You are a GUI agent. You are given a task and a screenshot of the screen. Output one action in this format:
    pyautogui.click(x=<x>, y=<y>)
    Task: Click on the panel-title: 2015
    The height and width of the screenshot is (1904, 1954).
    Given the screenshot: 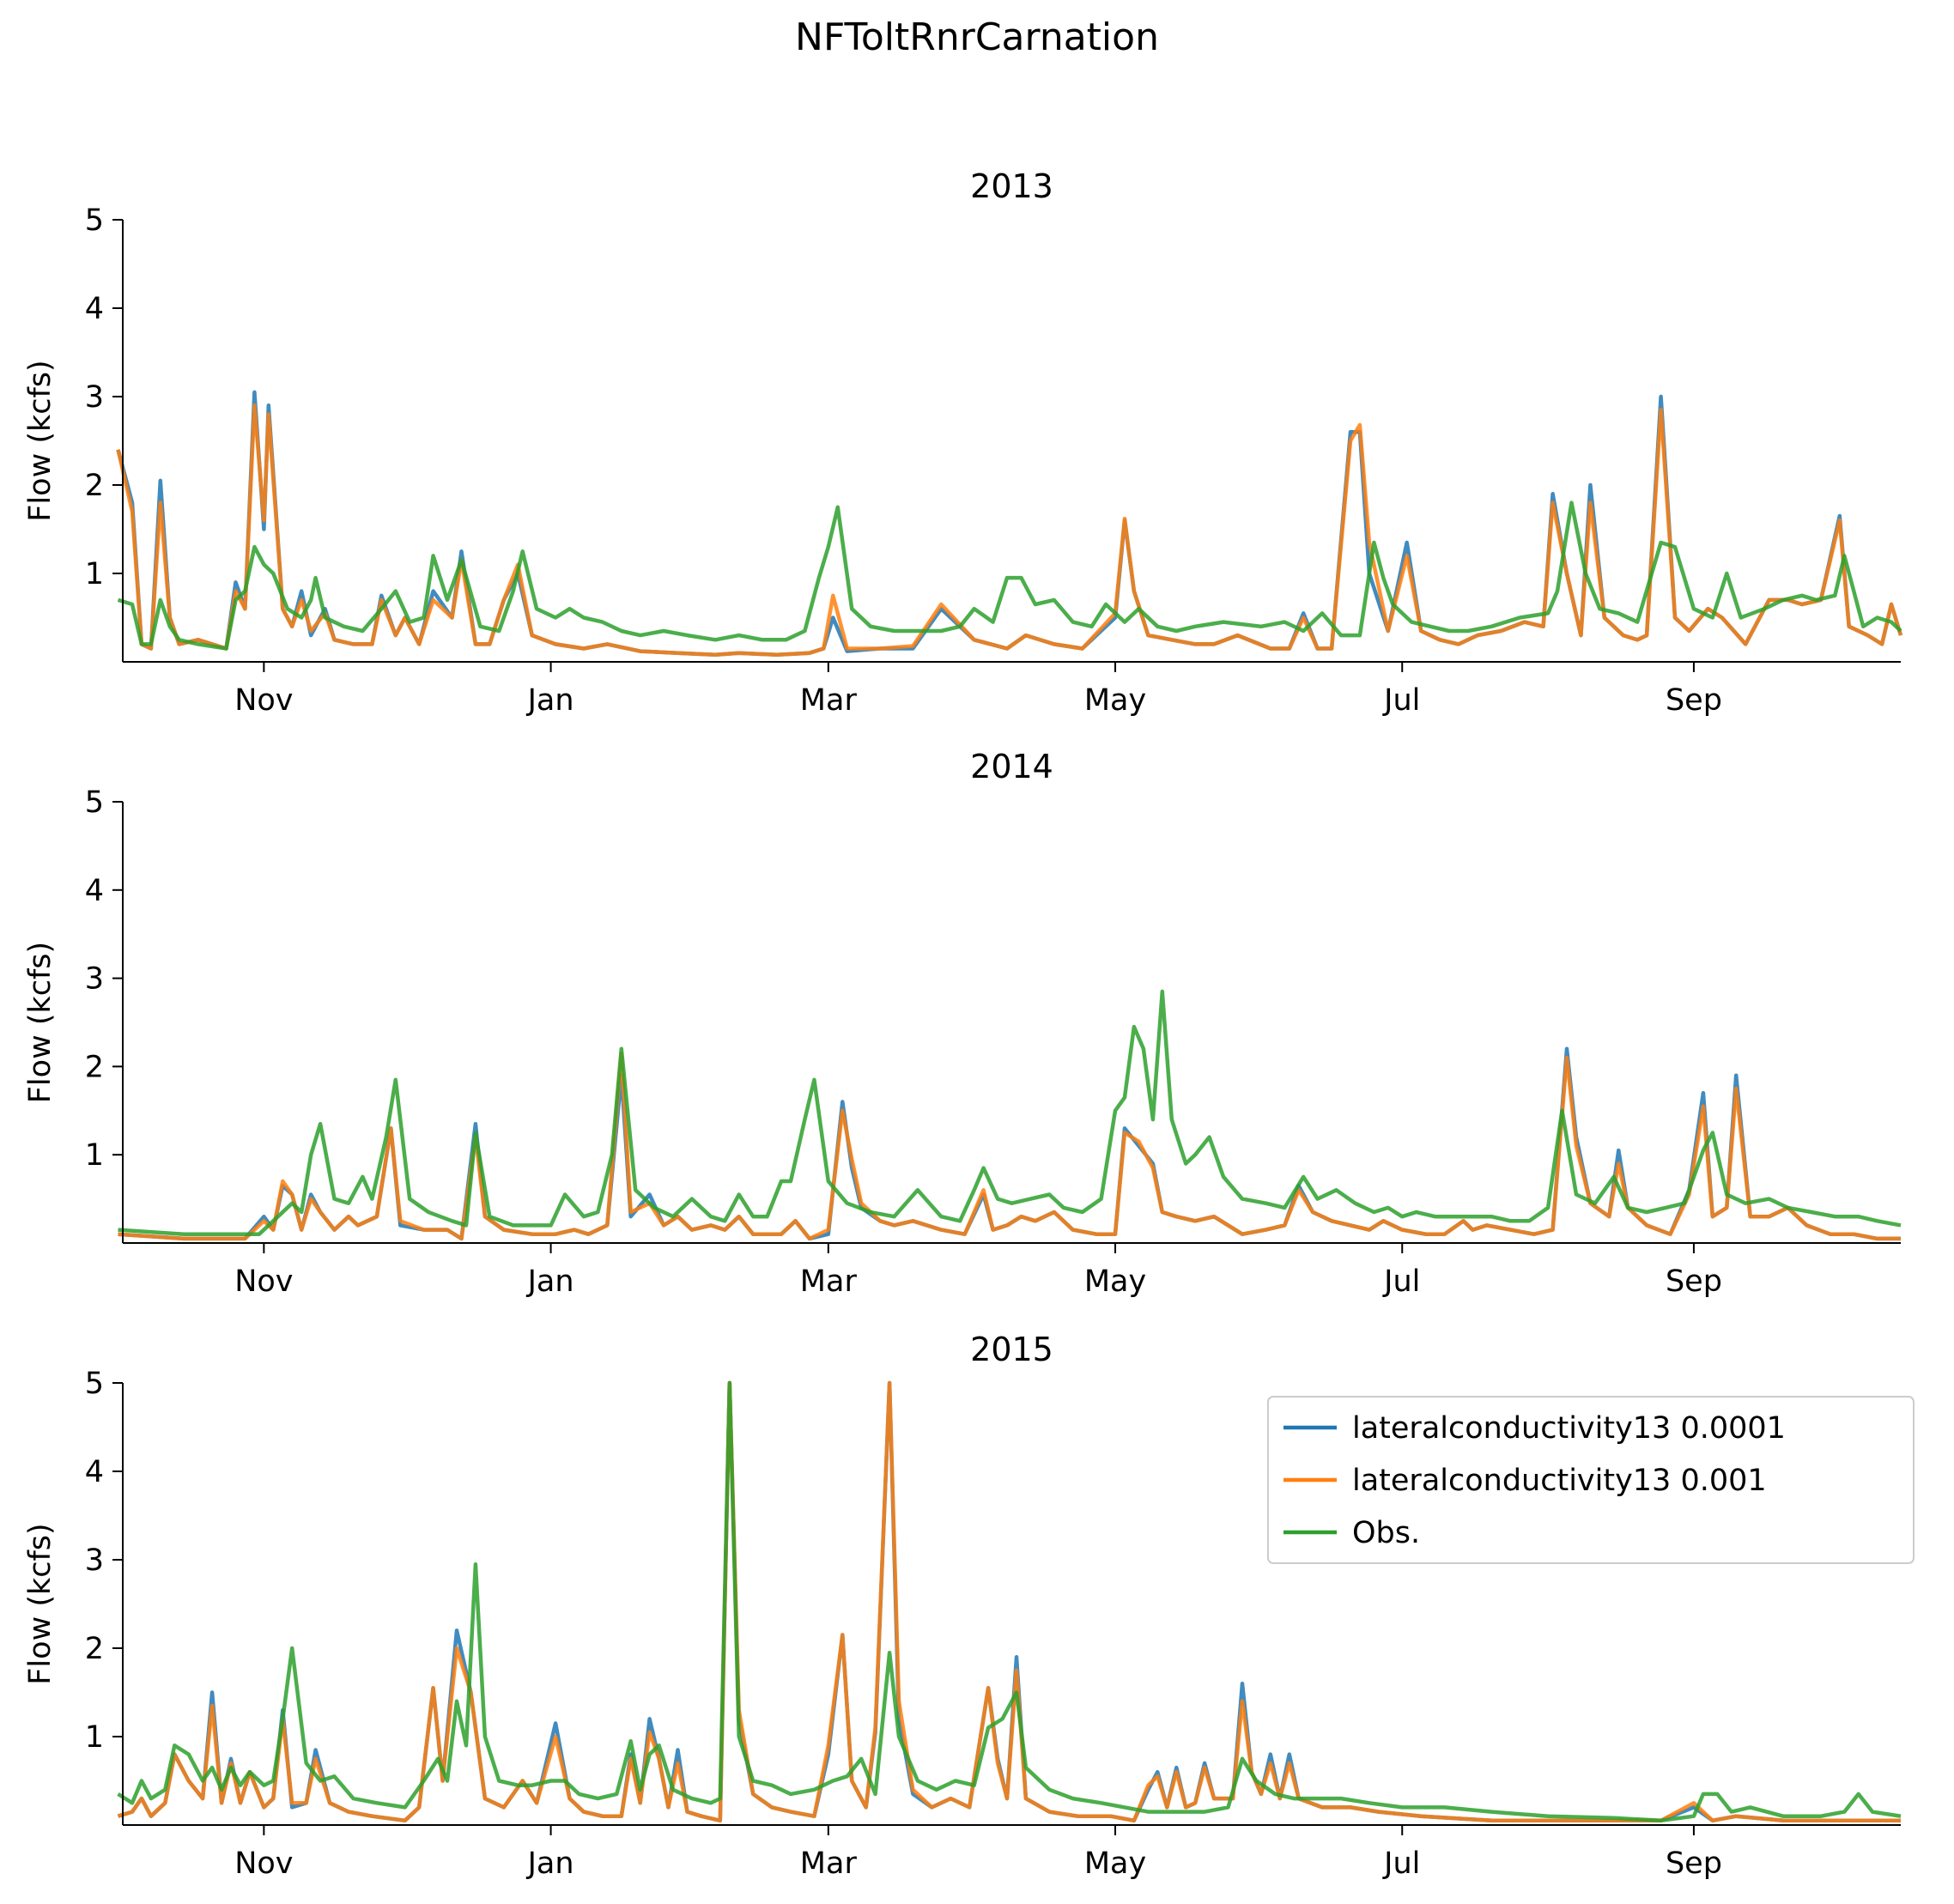 What is the action you would take?
    pyautogui.click(x=1011, y=1350)
    